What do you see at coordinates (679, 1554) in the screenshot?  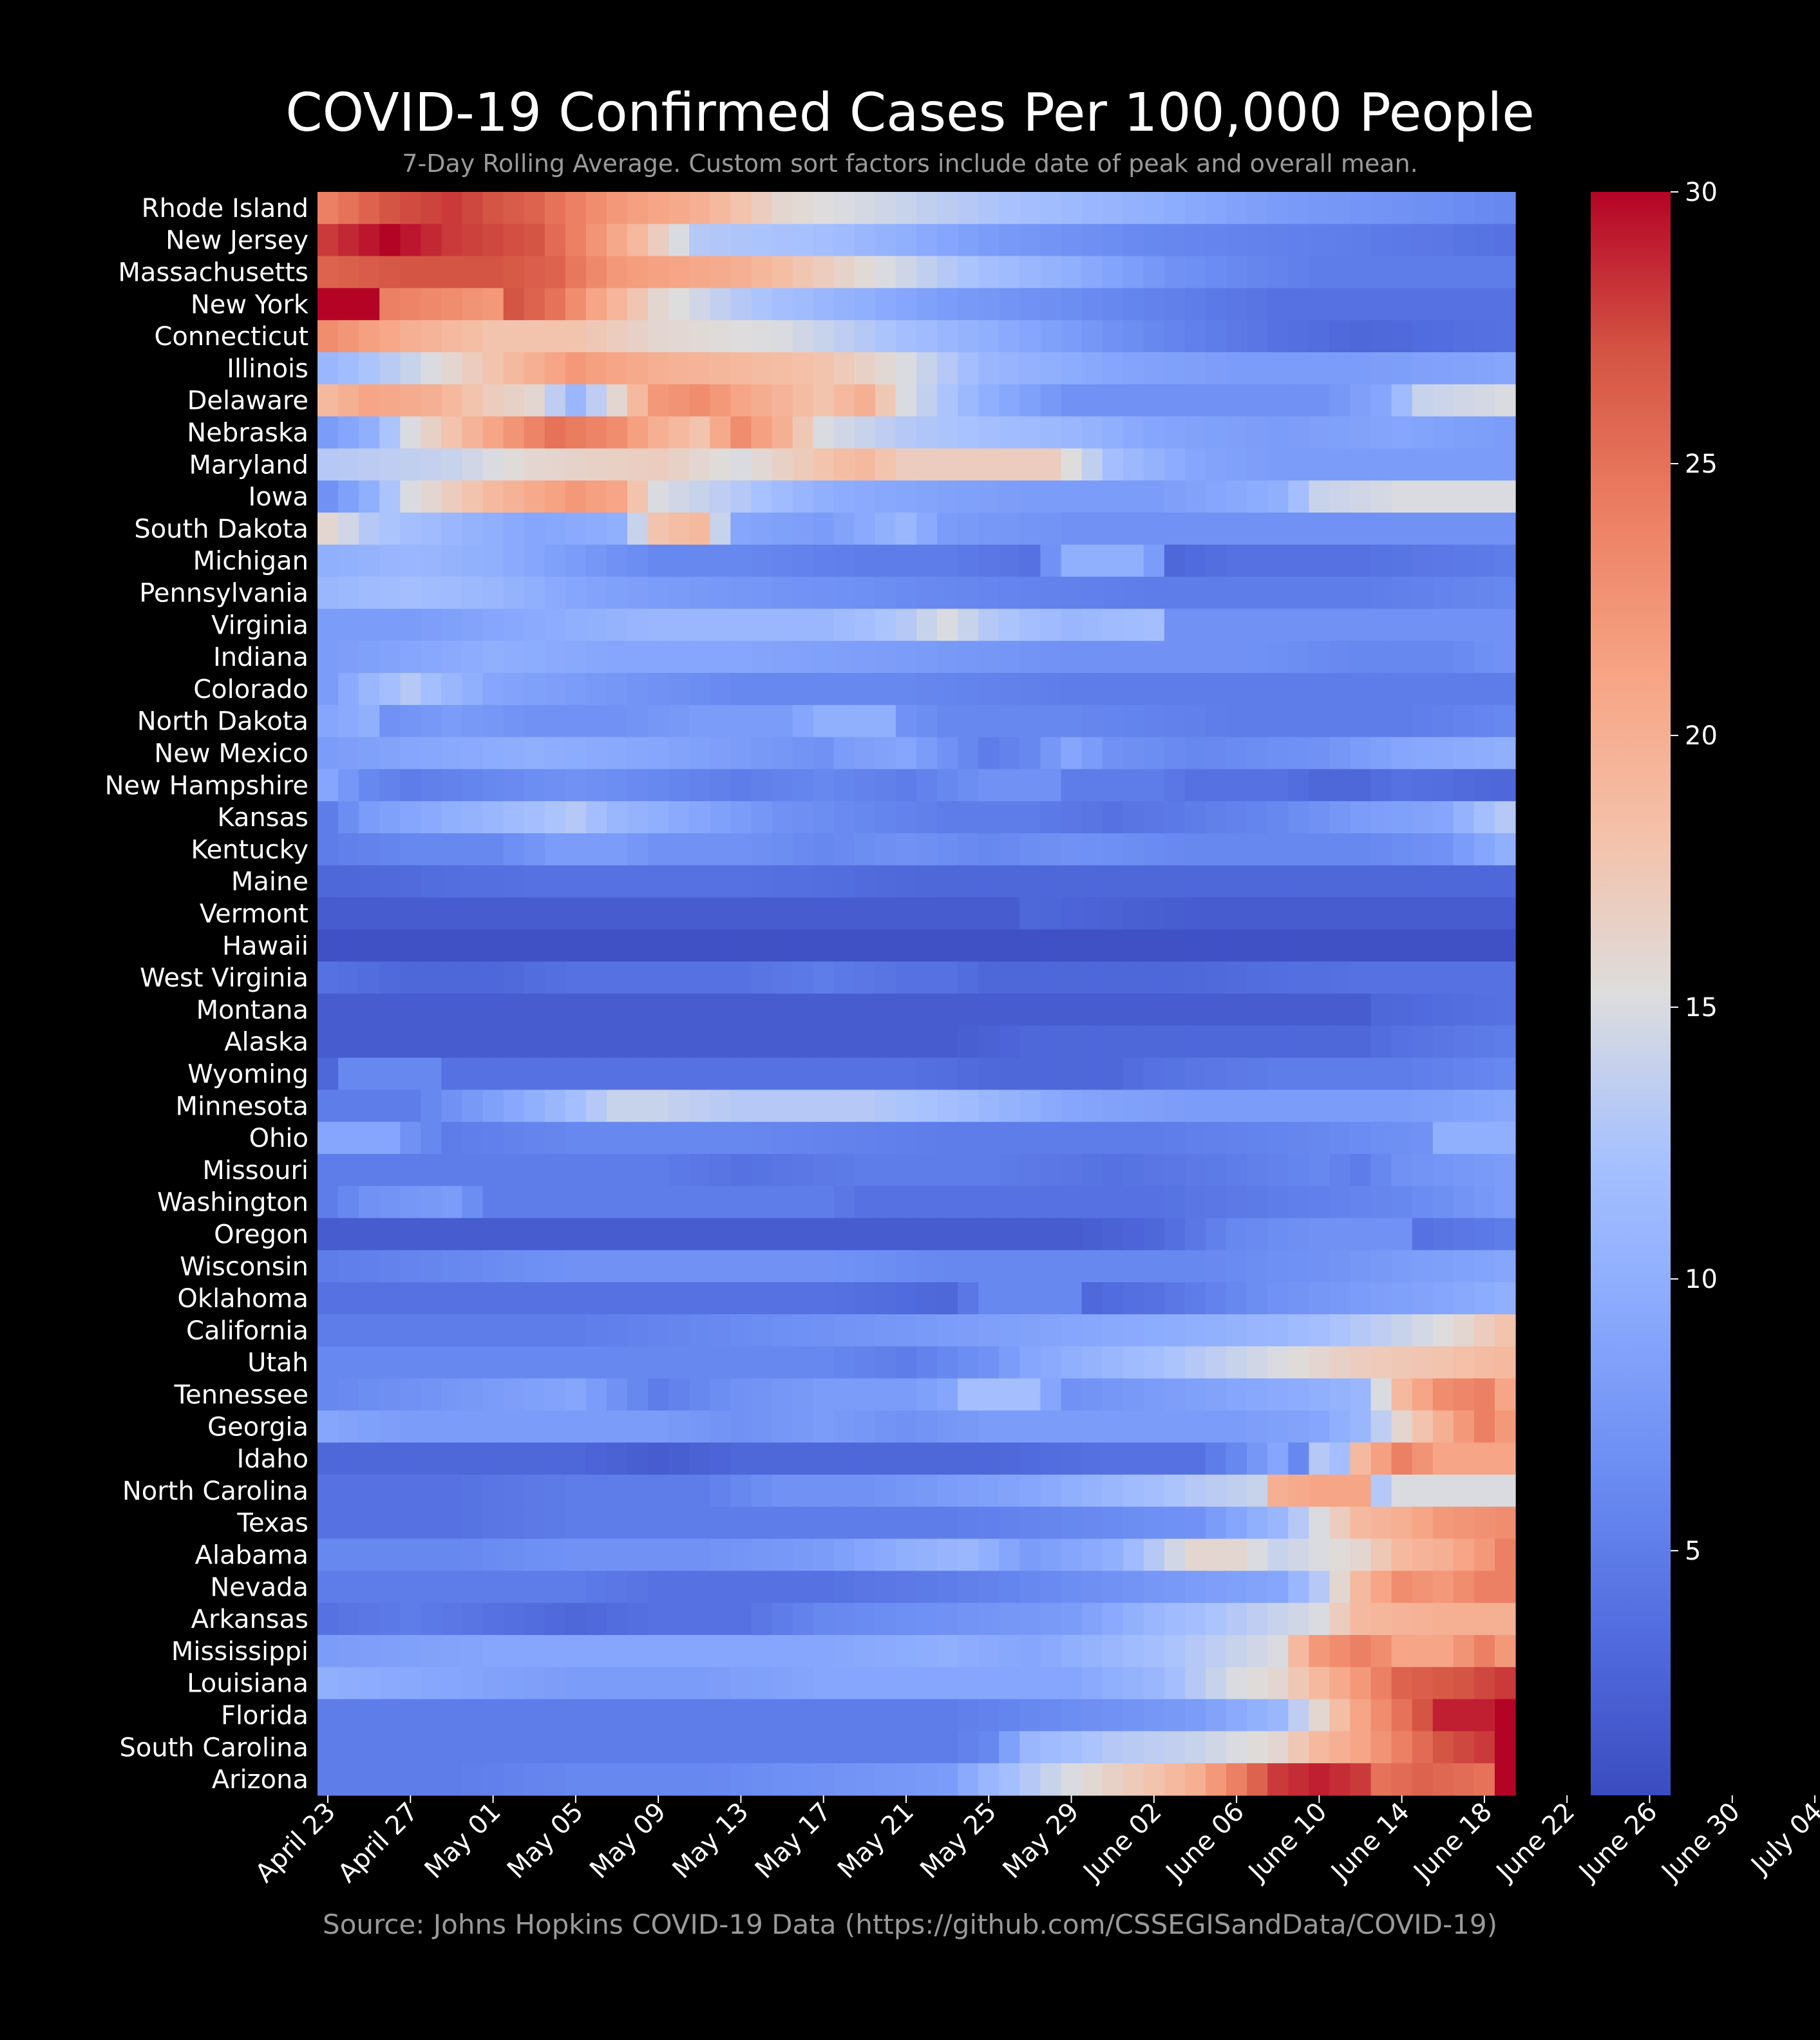 I see `heatmap-cell-alabama` at bounding box center [679, 1554].